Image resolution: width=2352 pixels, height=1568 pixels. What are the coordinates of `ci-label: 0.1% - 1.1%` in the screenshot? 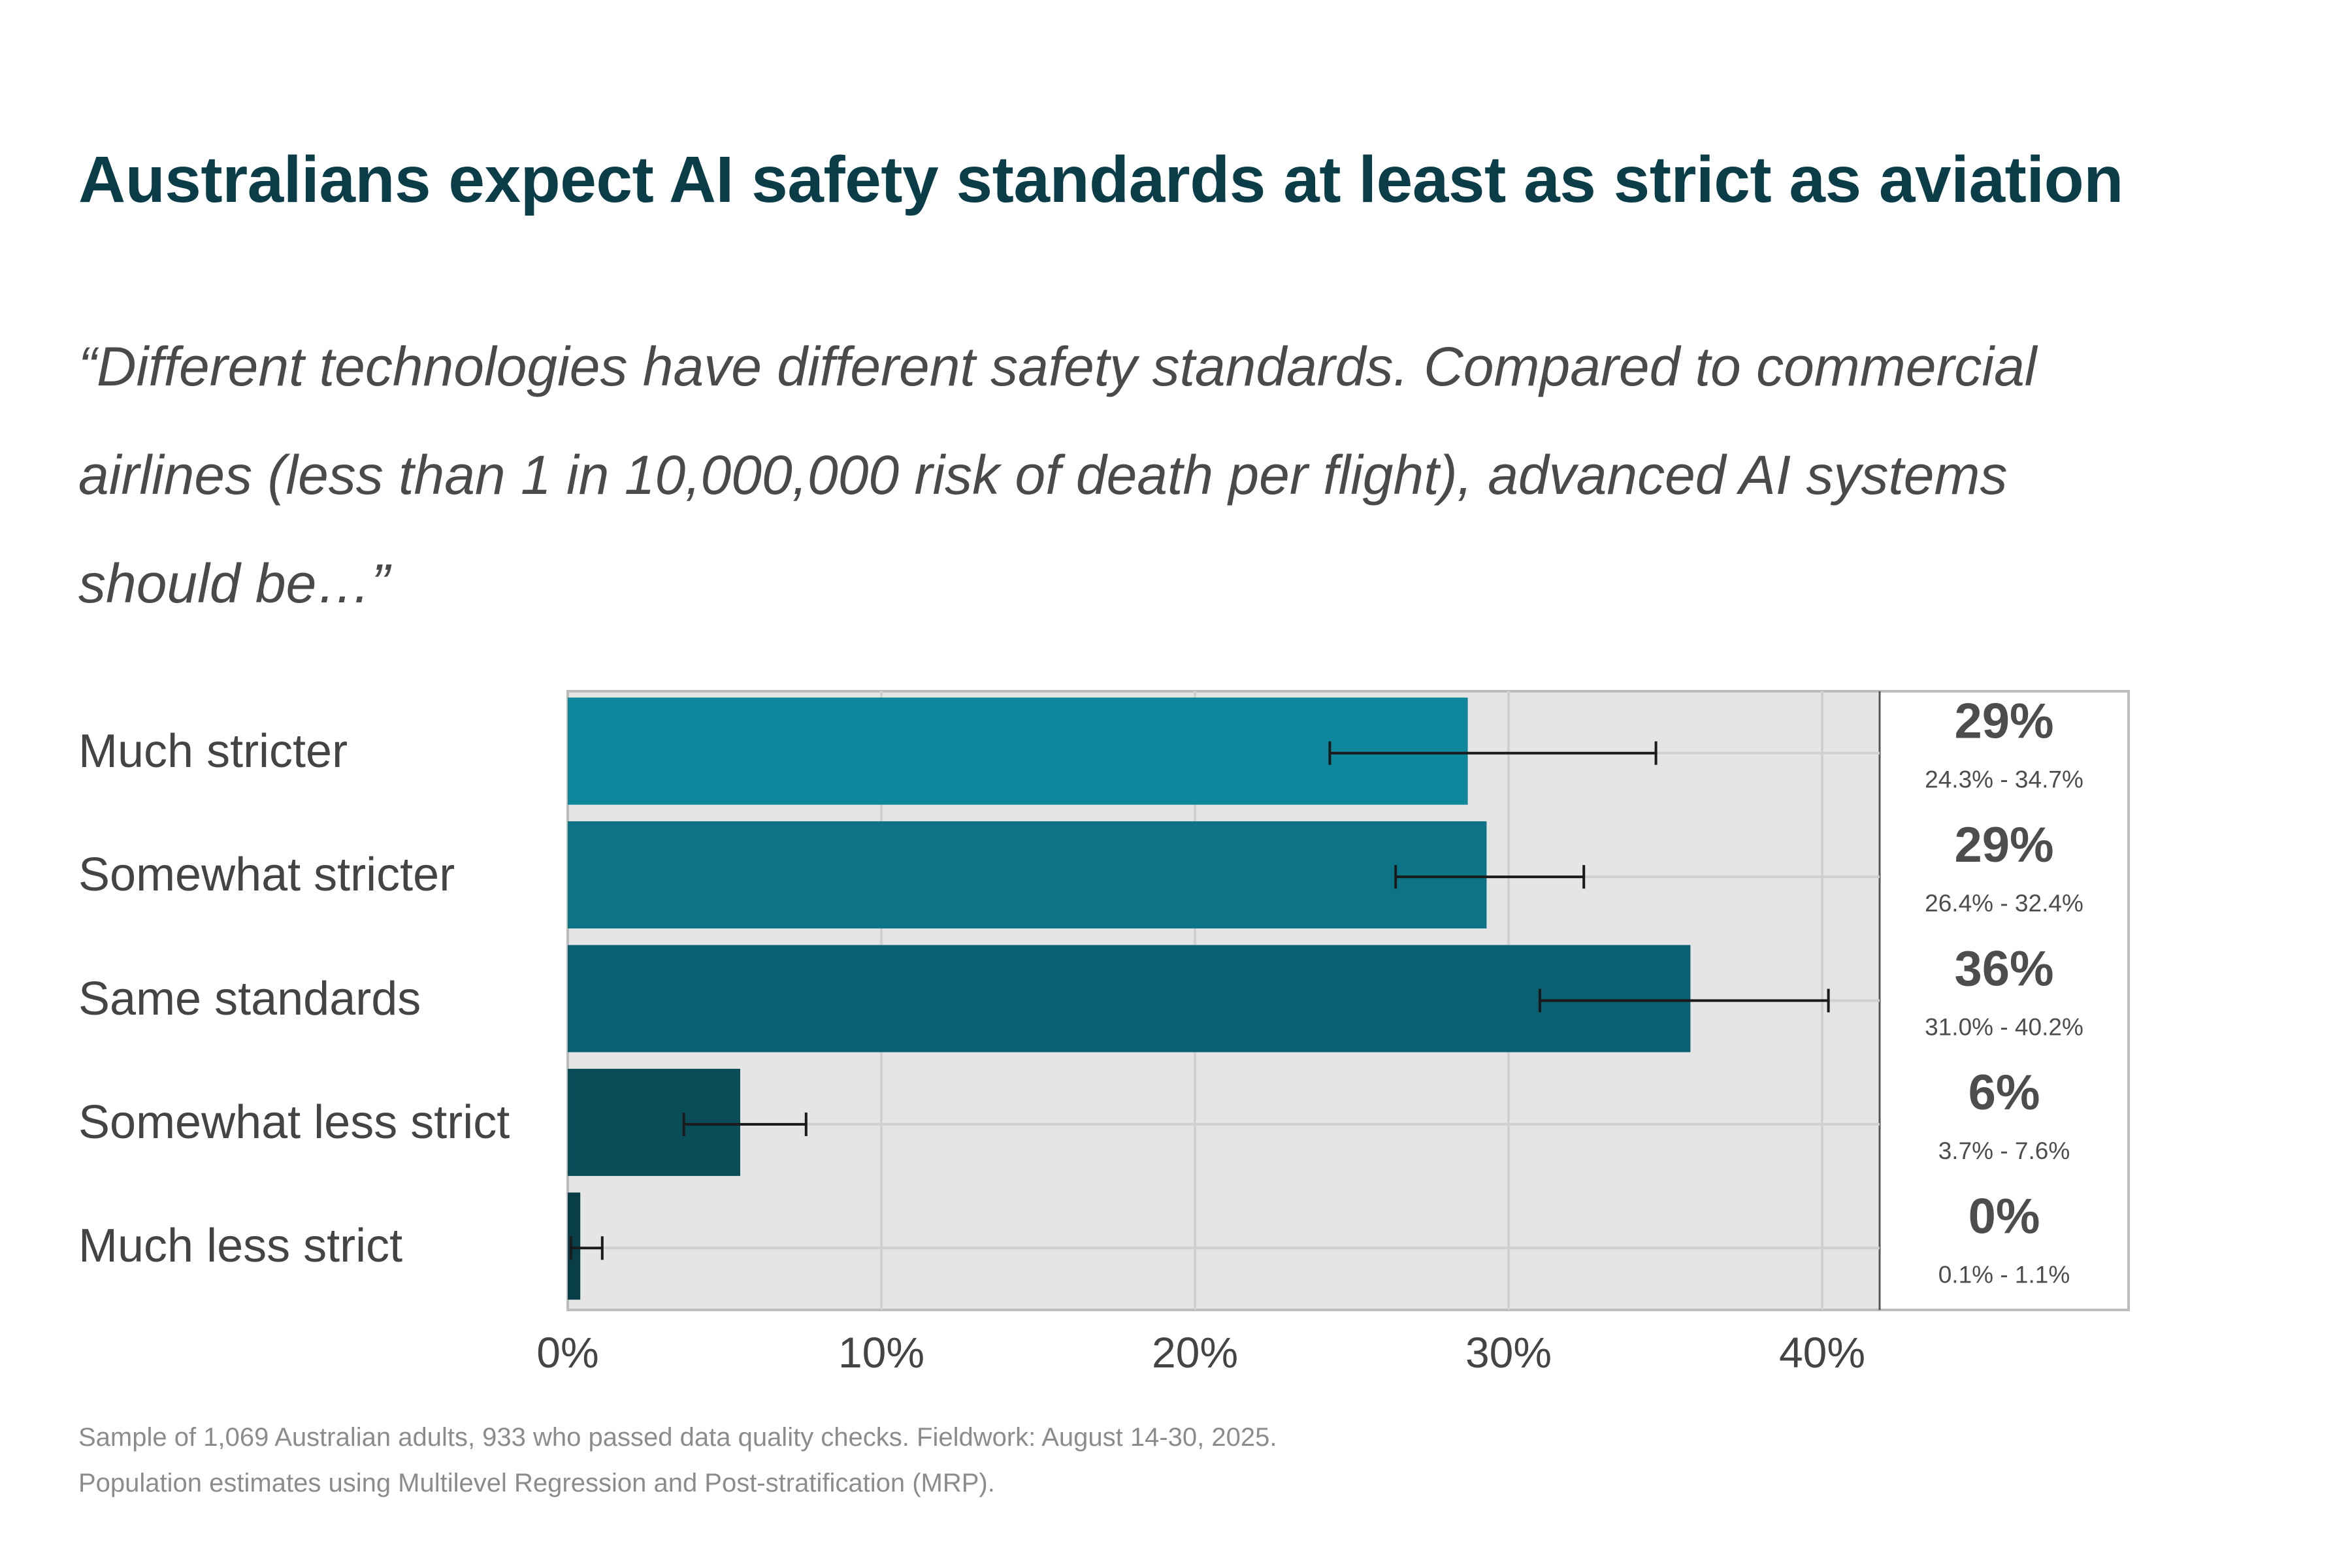 It's located at (2004, 1274).